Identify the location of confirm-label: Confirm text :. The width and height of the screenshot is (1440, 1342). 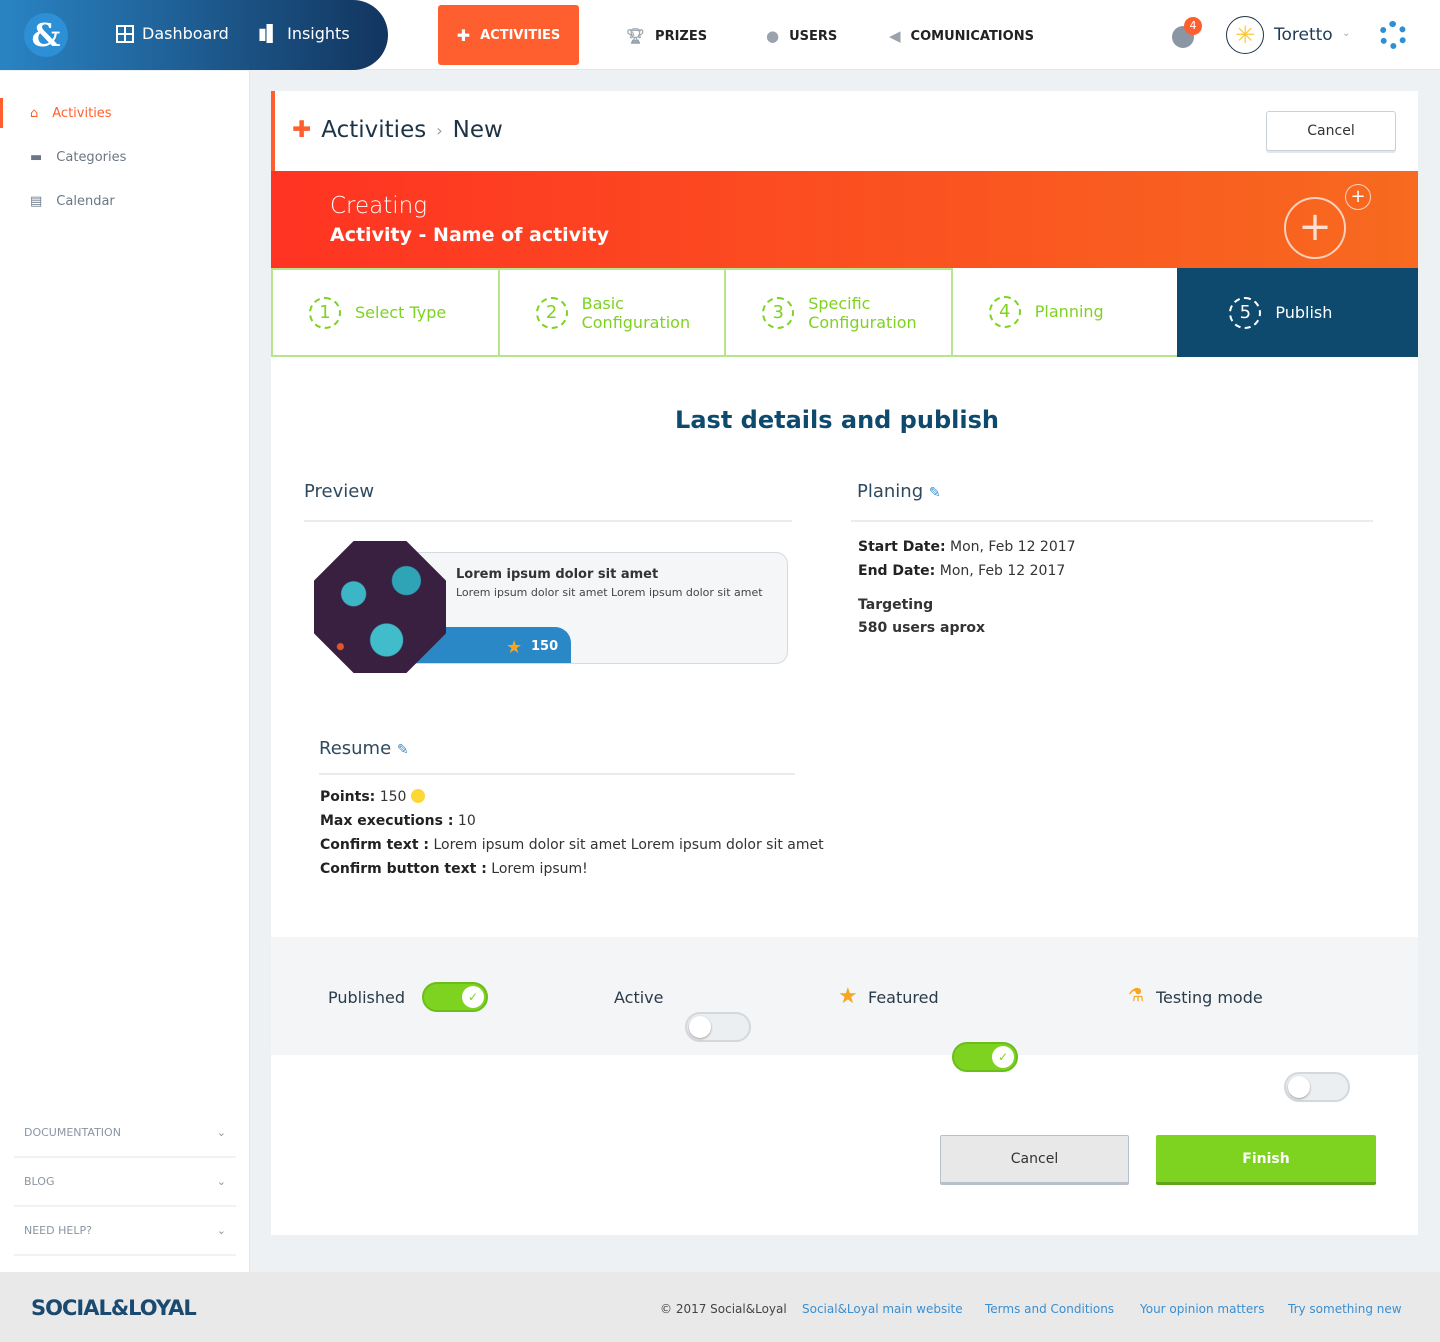
(374, 845).